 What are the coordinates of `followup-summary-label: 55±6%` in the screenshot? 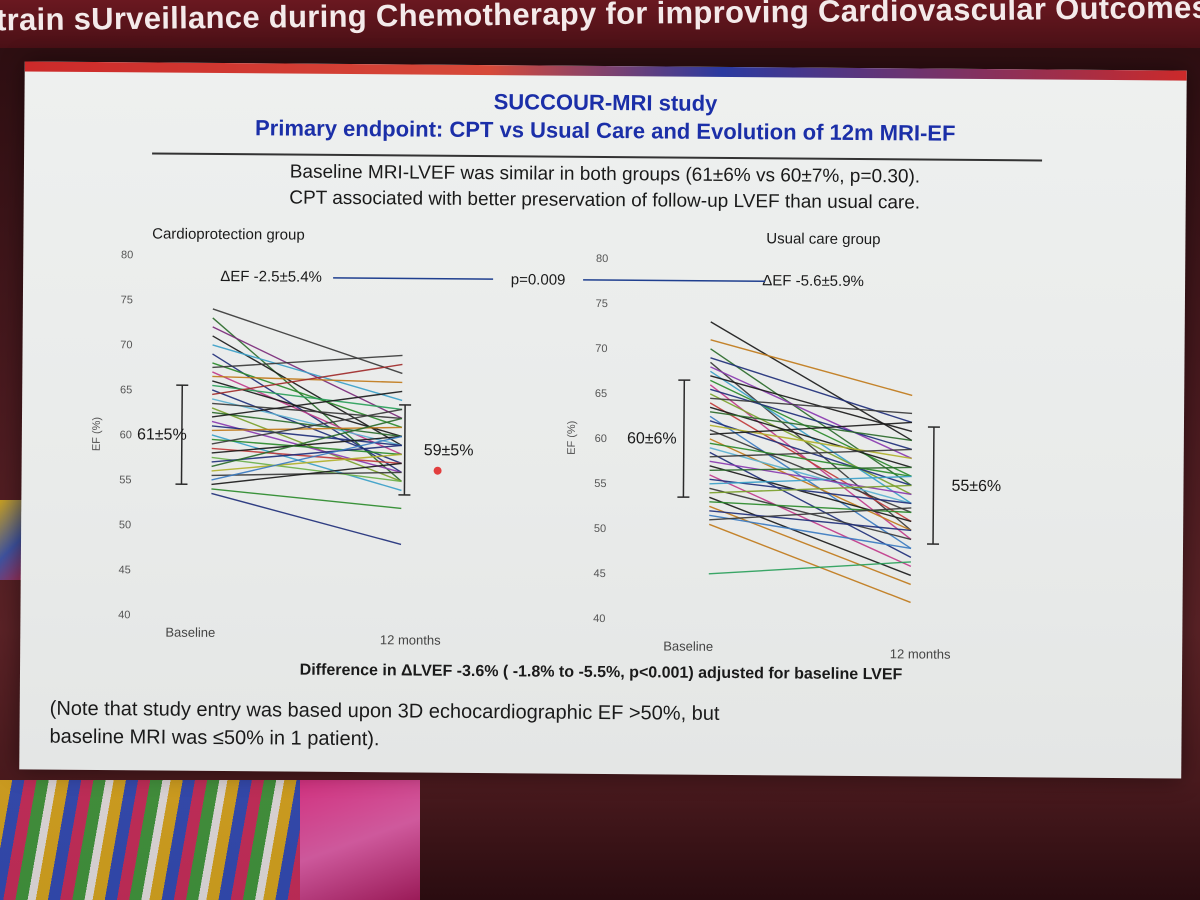 It's located at (976, 486).